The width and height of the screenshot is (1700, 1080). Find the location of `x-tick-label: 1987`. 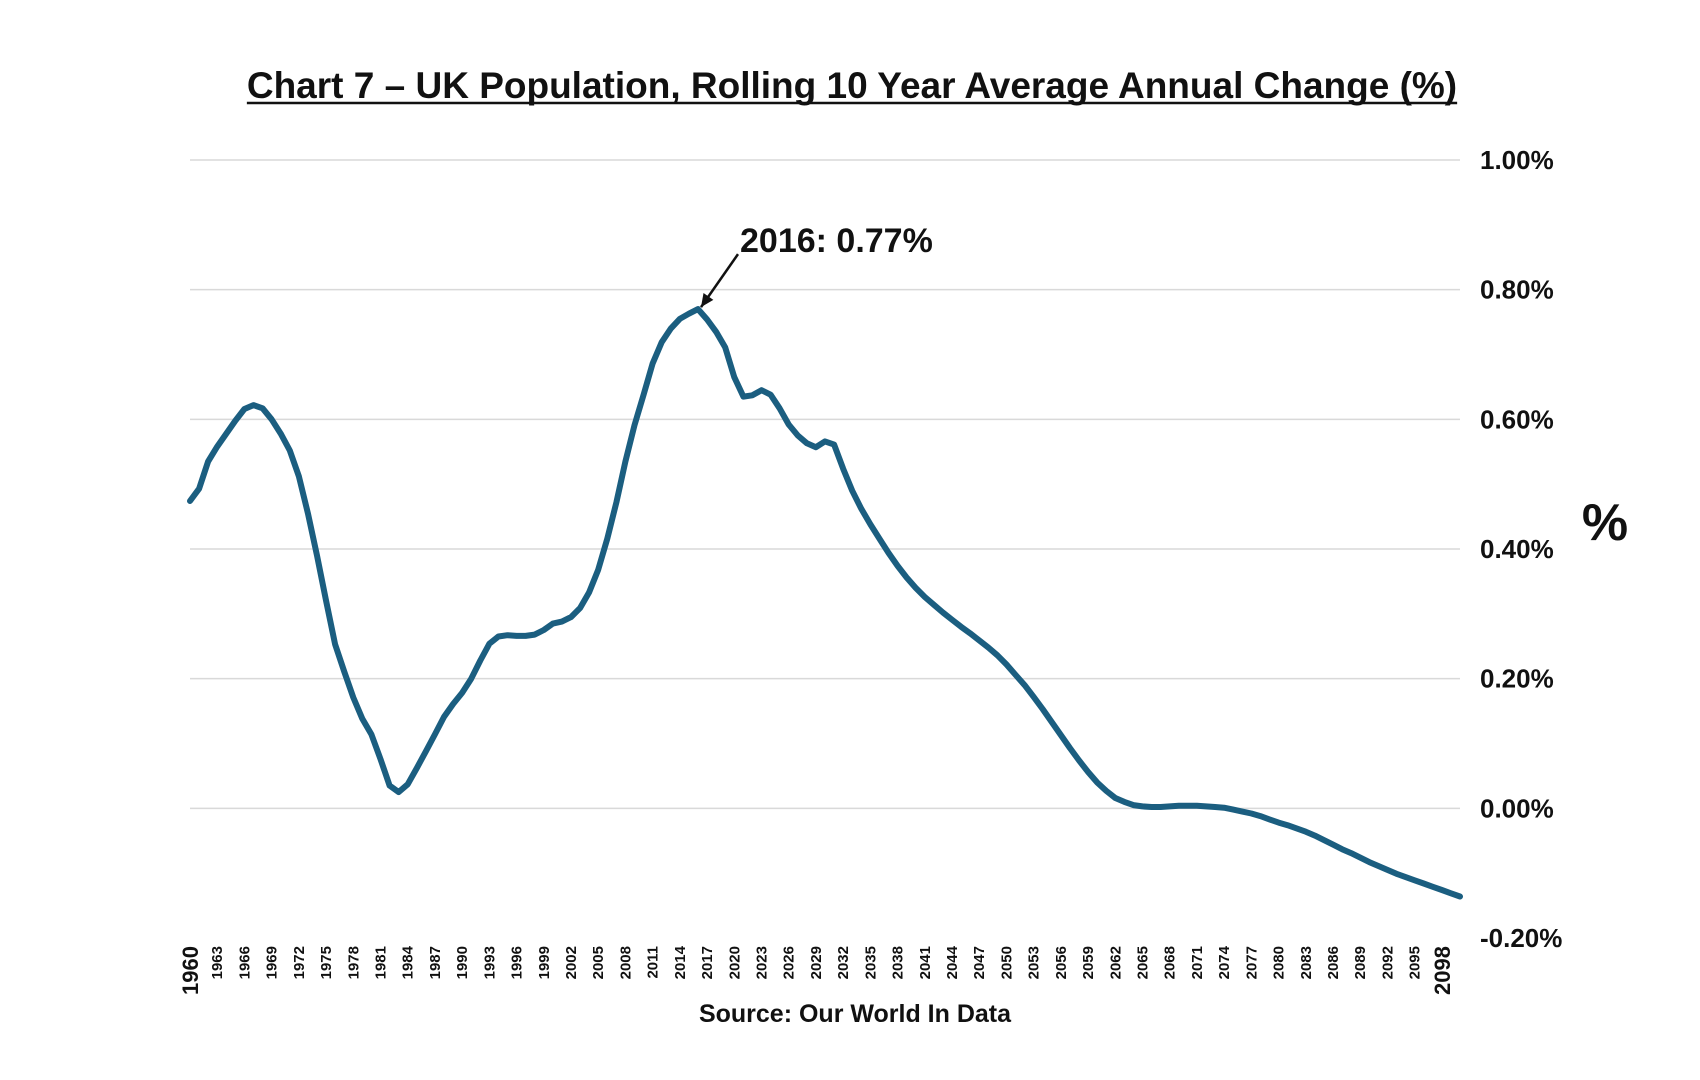

x-tick-label: 1987 is located at coordinates (435, 962).